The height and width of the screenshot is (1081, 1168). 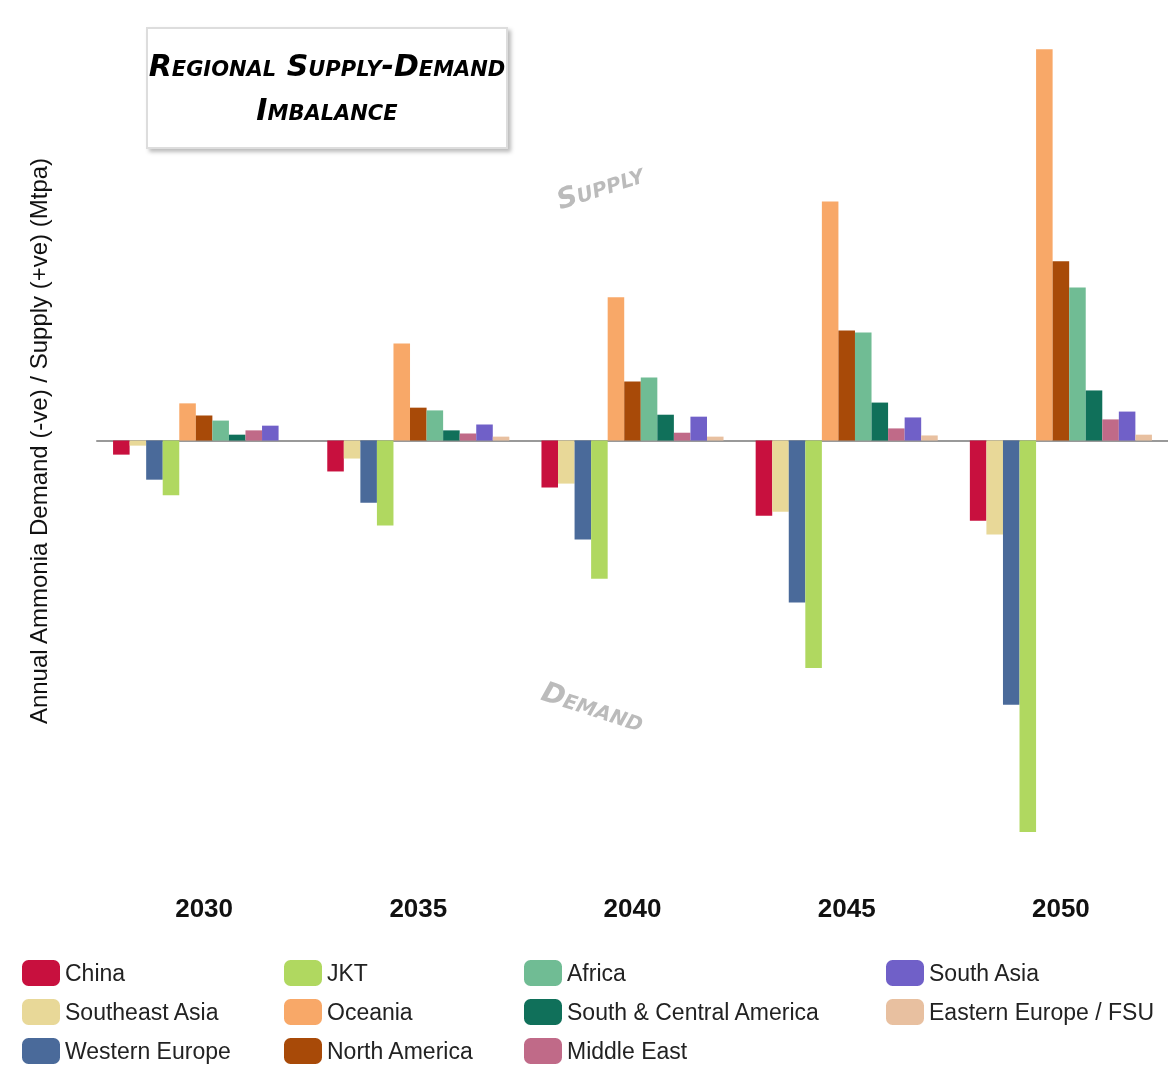 What do you see at coordinates (327, 88) in the screenshot?
I see `text: Regional Supply-Demand Imbalance` at bounding box center [327, 88].